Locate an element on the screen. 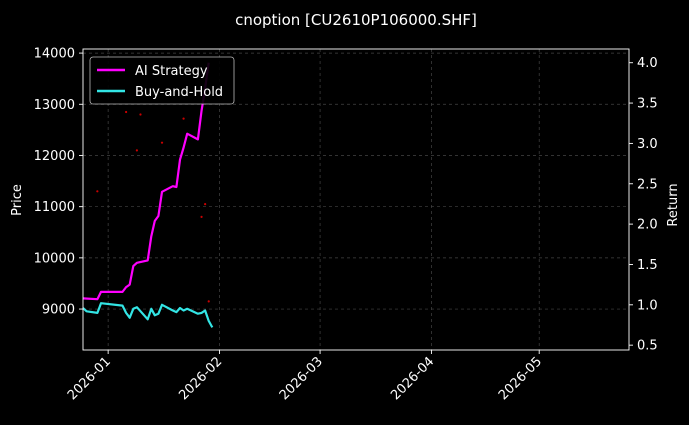  left-axis-tick-label: 10000 is located at coordinates (54, 258).